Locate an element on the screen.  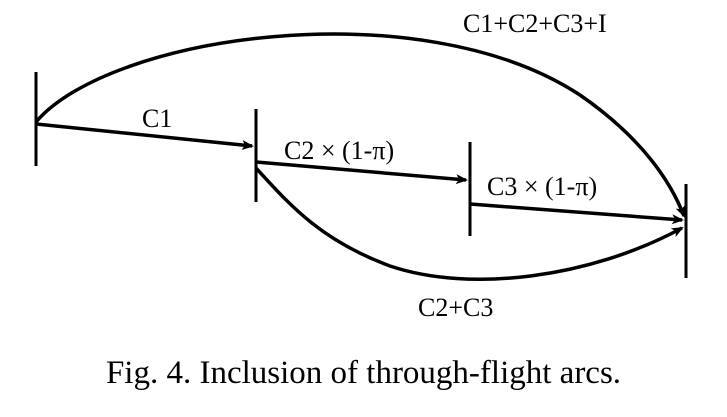
label-arc-c3: C3 × (1-π) is located at coordinates (542, 186).